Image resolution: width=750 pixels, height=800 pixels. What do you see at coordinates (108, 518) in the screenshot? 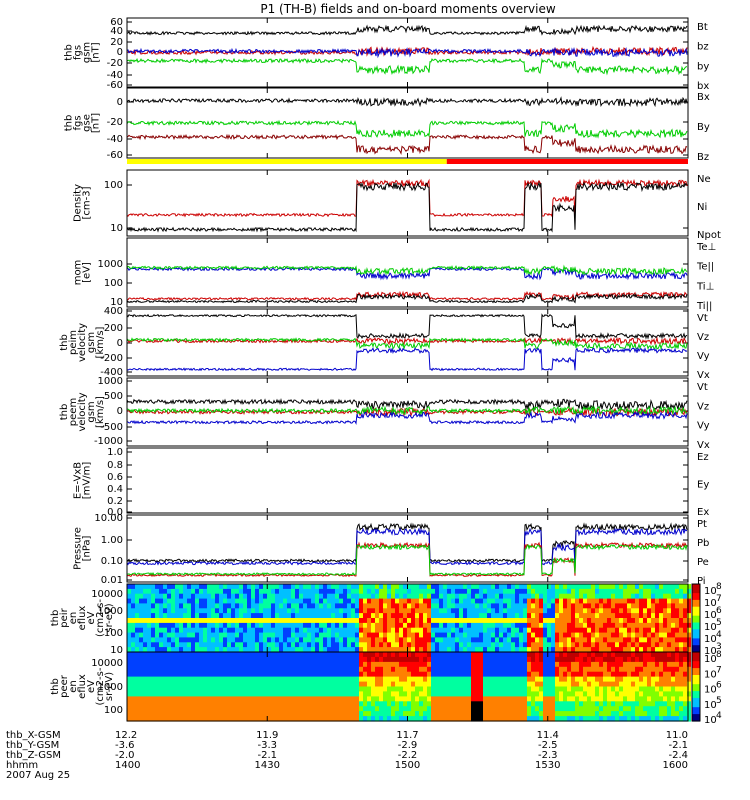
I see `ytick-label: 10.00` at bounding box center [108, 518].